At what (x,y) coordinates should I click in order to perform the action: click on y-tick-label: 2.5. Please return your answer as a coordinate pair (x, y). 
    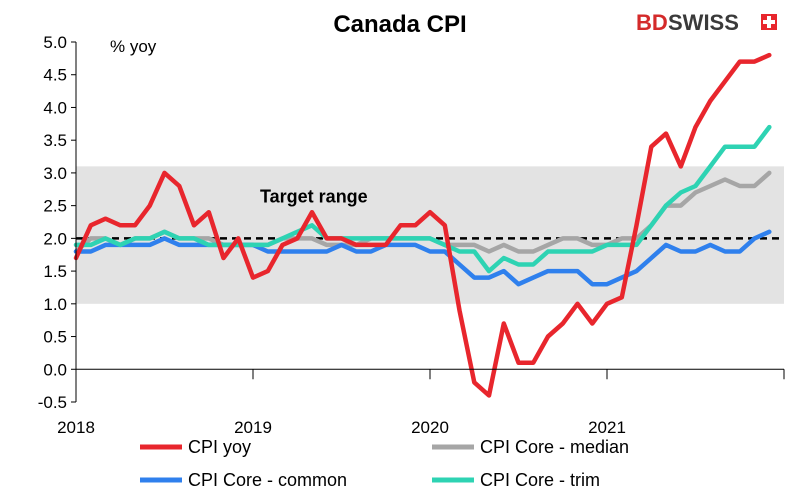
    Looking at the image, I should click on (55, 206).